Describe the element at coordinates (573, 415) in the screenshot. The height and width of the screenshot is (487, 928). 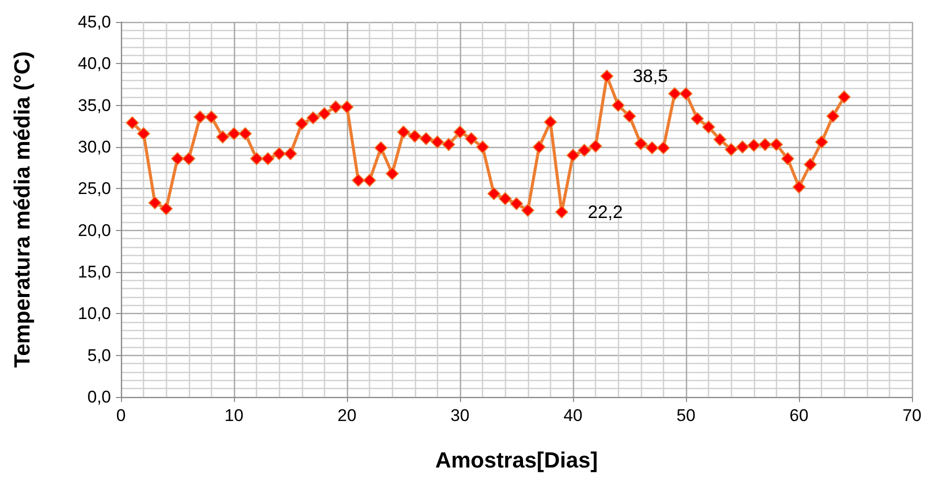
I see `x-tick-label: 40` at that location.